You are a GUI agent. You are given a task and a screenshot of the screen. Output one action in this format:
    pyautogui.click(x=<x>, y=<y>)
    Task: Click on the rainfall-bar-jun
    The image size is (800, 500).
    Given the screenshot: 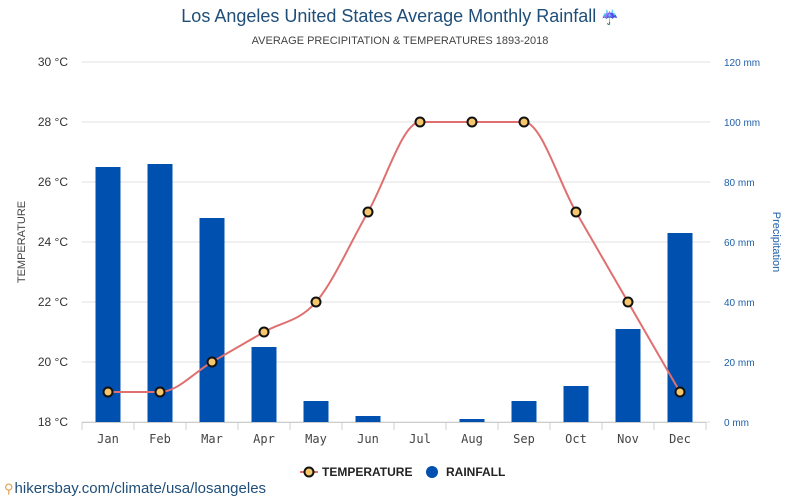 What is the action you would take?
    pyautogui.click(x=368, y=419)
    